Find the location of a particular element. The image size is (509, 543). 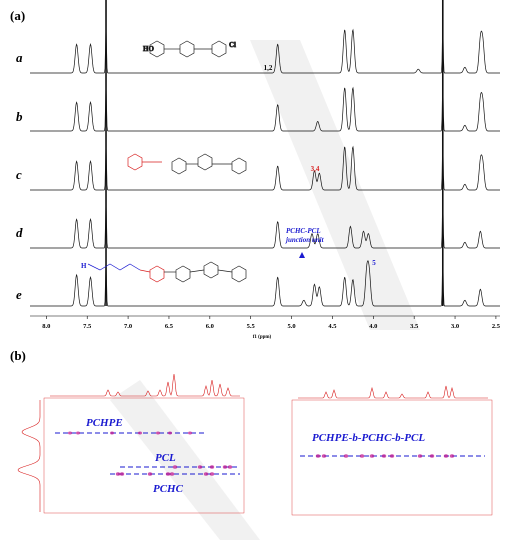

svg-text: Cl is located at coordinates (232, 45).